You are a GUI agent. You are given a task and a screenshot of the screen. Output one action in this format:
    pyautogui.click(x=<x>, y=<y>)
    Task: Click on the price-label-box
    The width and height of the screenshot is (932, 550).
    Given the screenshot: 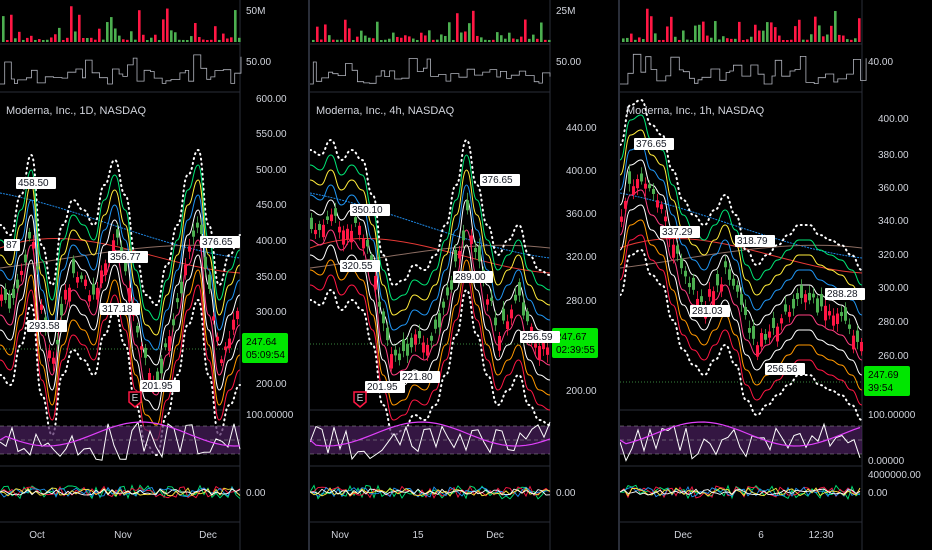 What is the action you would take?
    pyautogui.click(x=160, y=386)
    